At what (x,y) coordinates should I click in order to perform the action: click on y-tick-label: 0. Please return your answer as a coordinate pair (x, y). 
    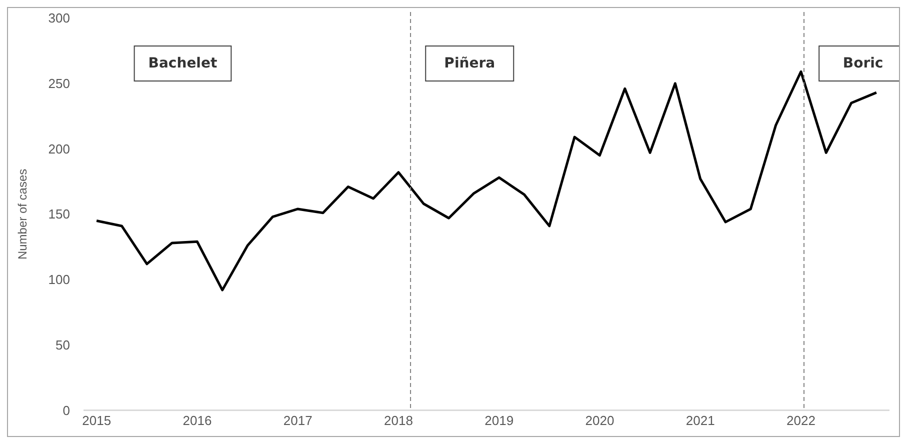
    Looking at the image, I should click on (66, 410).